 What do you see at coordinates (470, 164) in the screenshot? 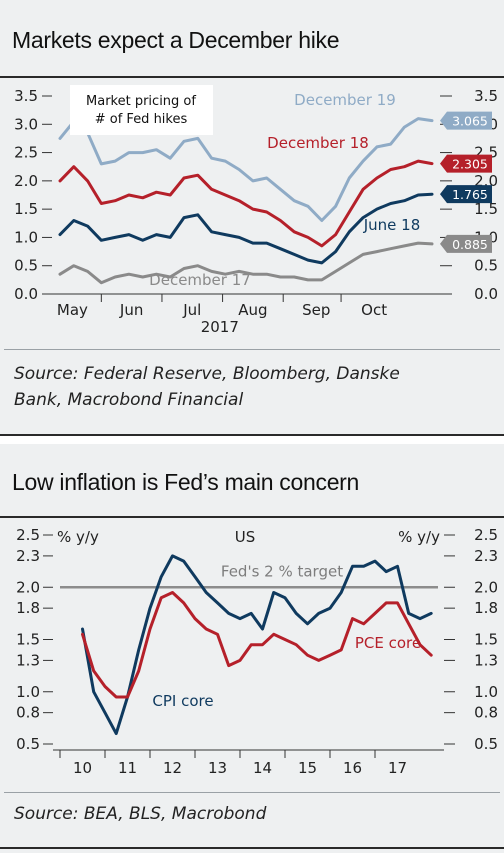
I see `end-value-label: 2.305` at bounding box center [470, 164].